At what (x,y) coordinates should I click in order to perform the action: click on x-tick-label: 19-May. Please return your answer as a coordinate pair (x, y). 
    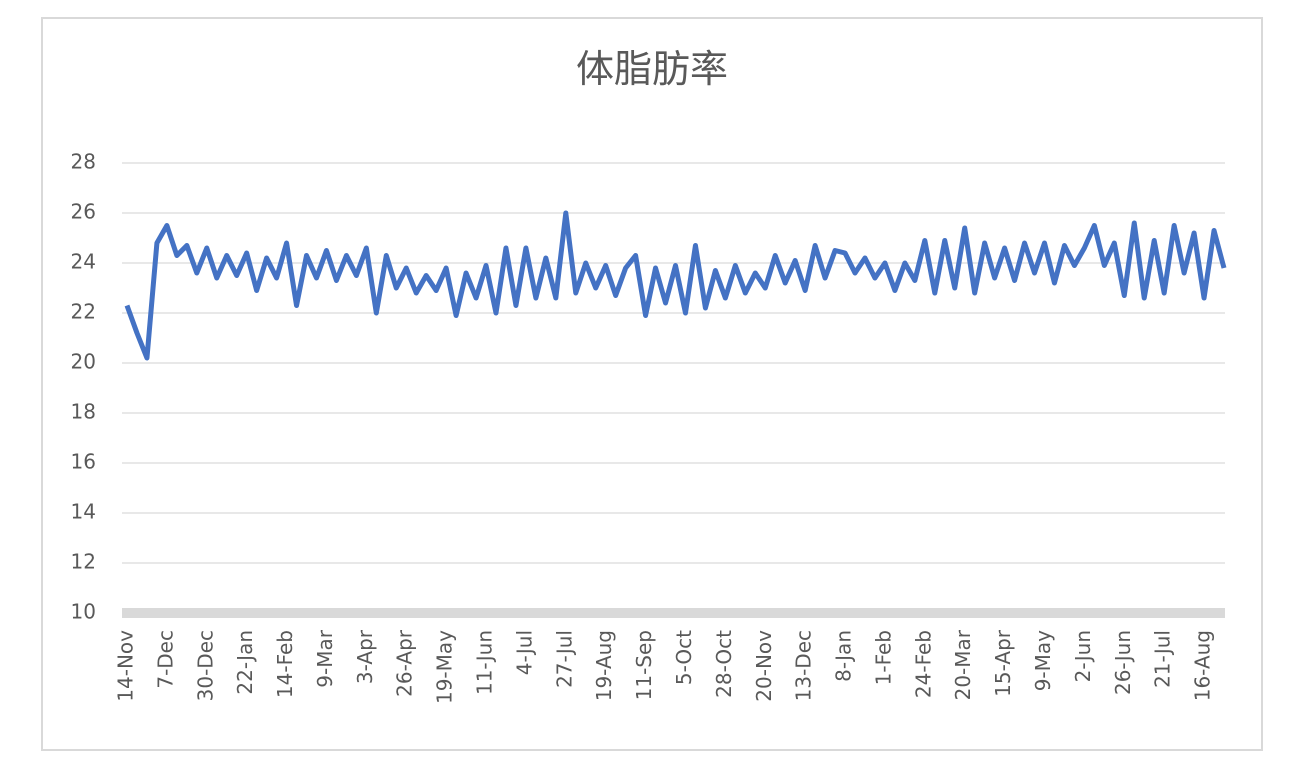
    Looking at the image, I should click on (445, 667).